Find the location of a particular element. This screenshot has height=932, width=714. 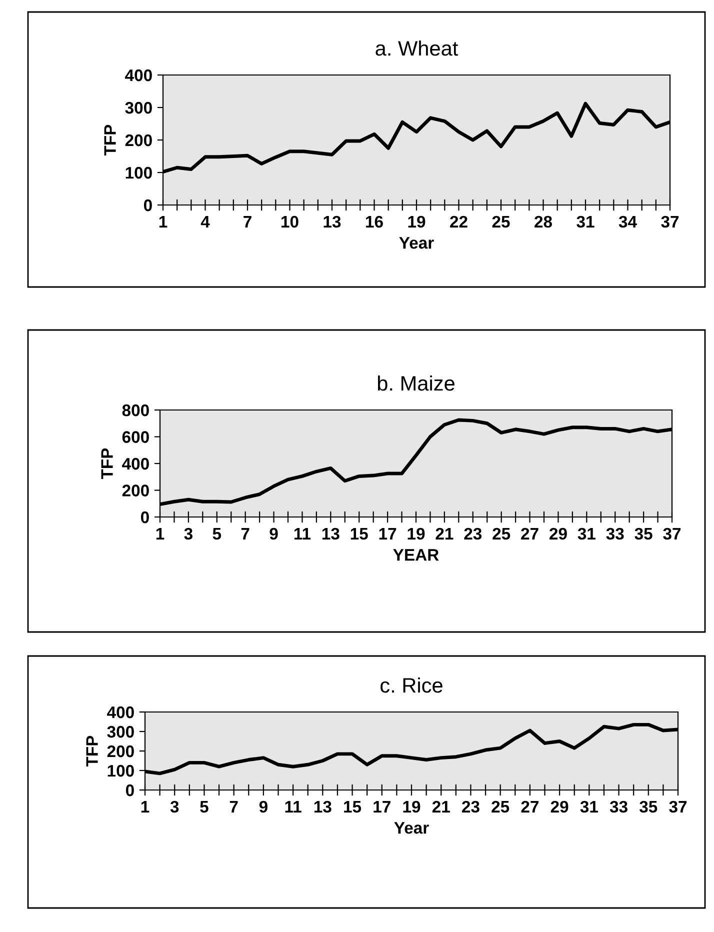

x-tick-label: 34 is located at coordinates (627, 222).